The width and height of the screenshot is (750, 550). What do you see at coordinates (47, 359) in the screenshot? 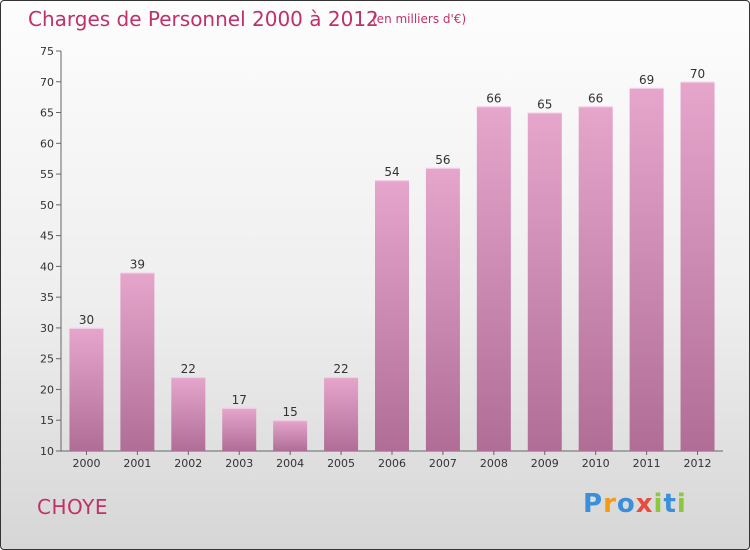
I see `y-tick-label: 25` at bounding box center [47, 359].